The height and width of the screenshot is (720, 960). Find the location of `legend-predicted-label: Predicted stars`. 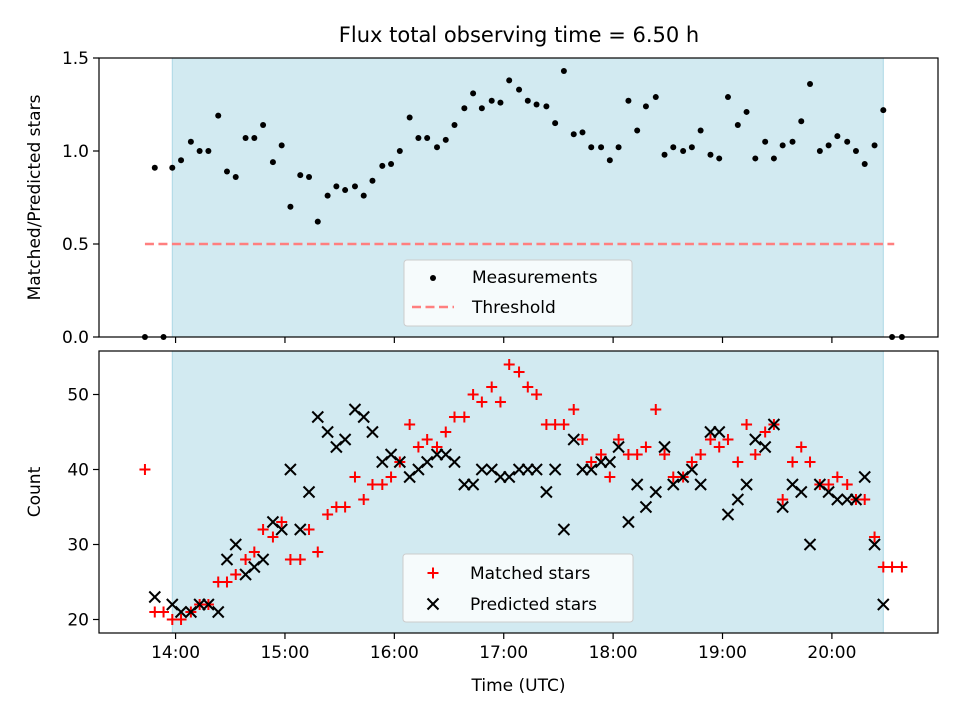

legend-predicted-label: Predicted stars is located at coordinates (533, 605).